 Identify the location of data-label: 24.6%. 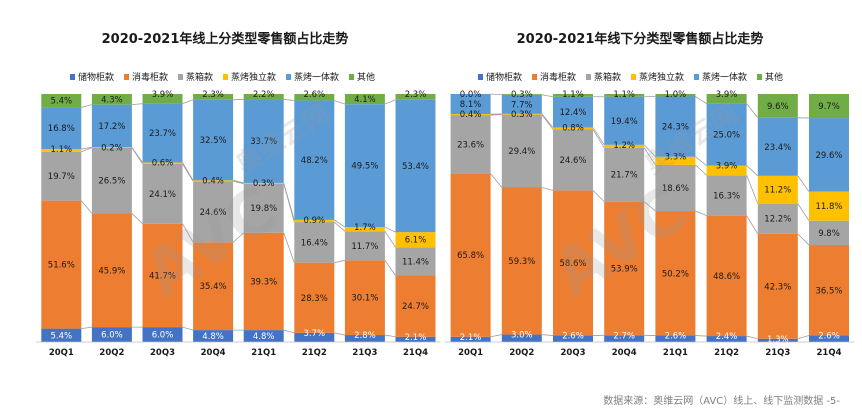
(213, 213).